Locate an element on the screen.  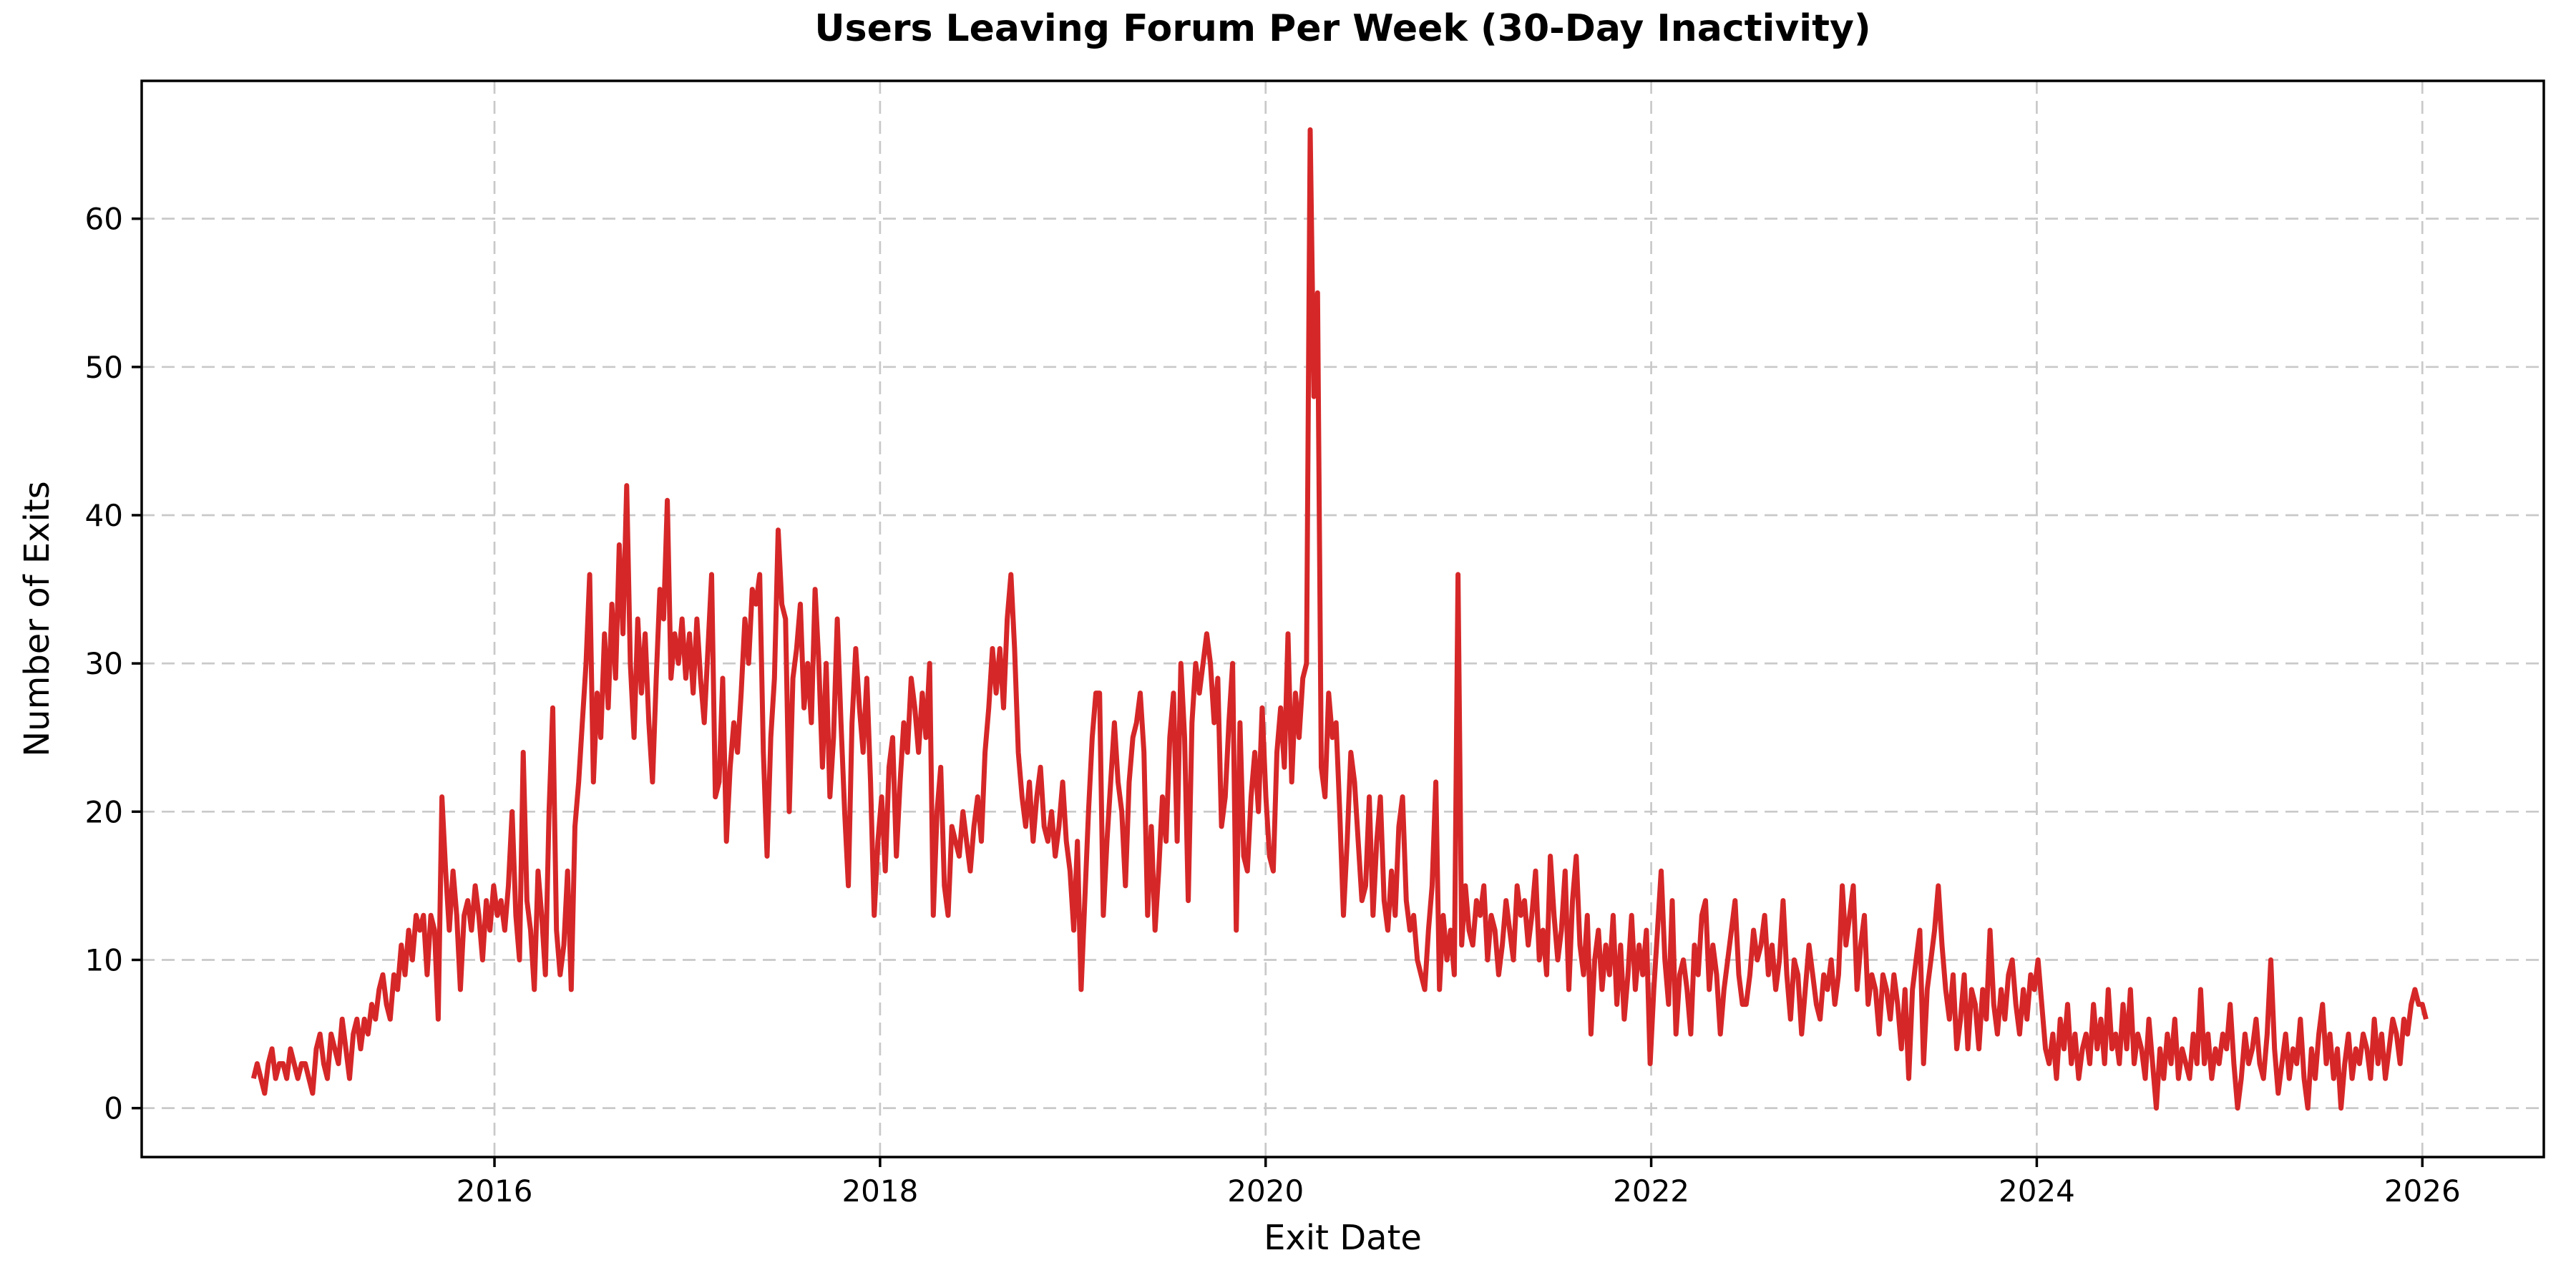
y-tick-label: 60 is located at coordinates (104, 219).